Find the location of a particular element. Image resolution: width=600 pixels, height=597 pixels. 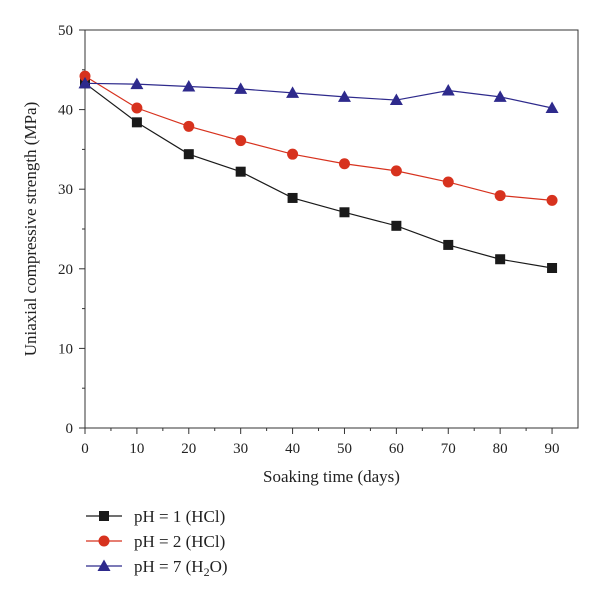

legend-marker-square is located at coordinates (104, 516).